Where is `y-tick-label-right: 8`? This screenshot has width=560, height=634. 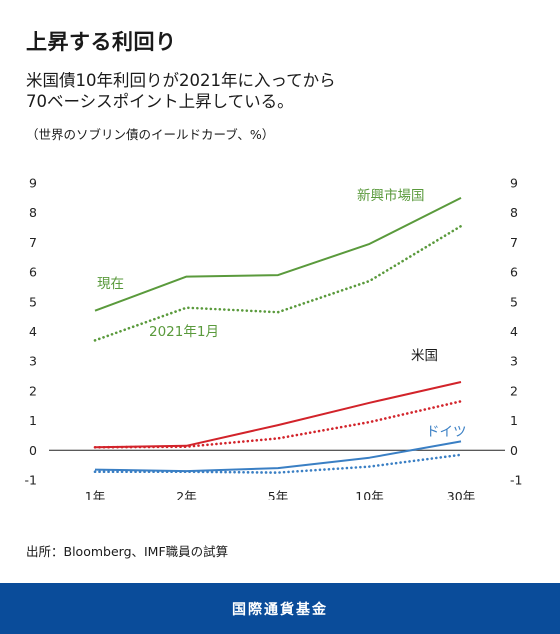
y-tick-label-right: 8 is located at coordinates (514, 212).